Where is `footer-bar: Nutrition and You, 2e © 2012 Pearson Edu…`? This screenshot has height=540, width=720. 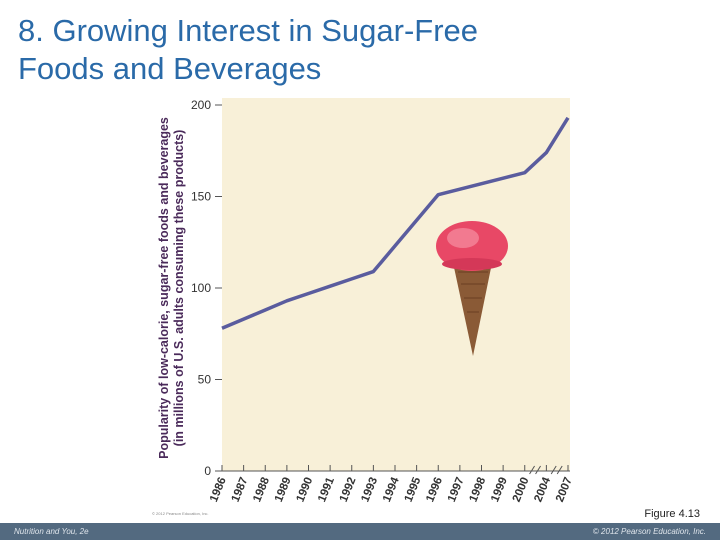
footer-bar: Nutrition and You, 2e © 2012 Pearson Edu… is located at coordinates (360, 531).